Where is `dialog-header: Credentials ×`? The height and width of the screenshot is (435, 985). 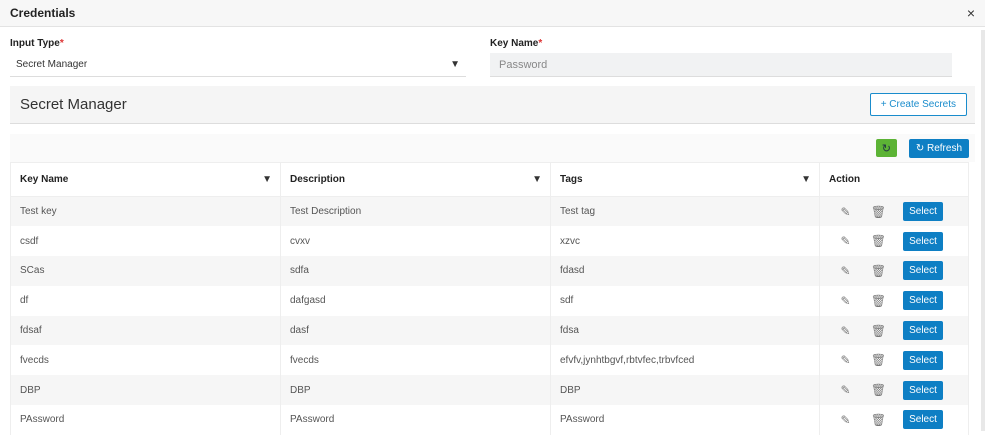
dialog-header: Credentials × is located at coordinates (492, 13).